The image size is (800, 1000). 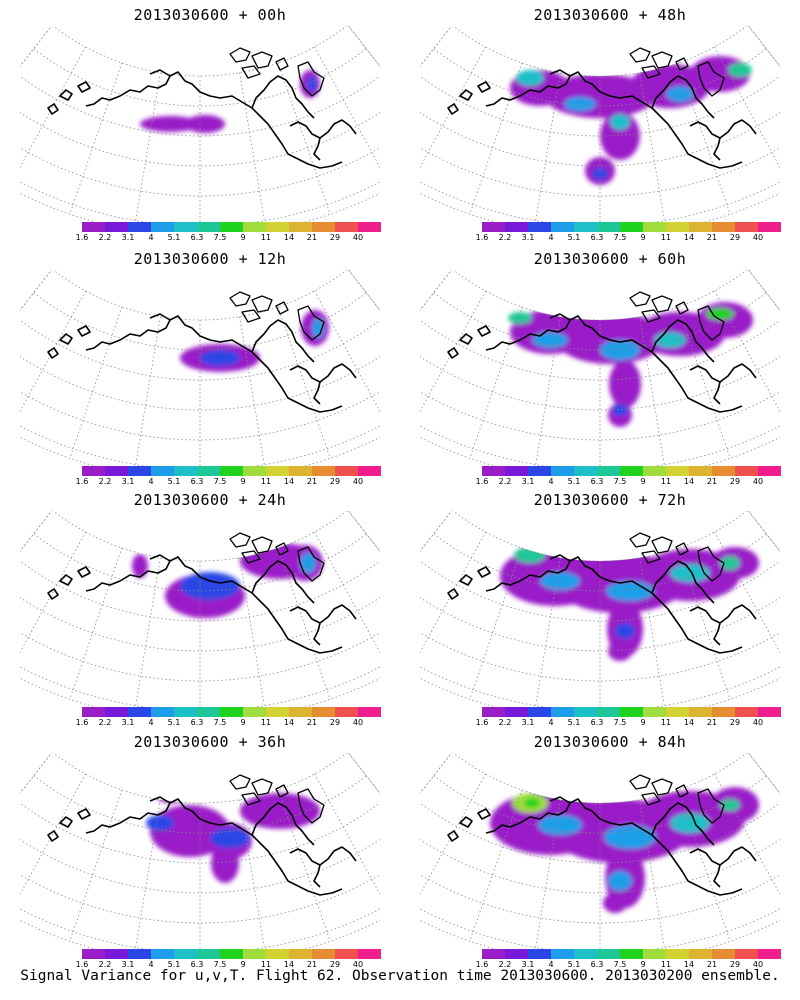 What do you see at coordinates (358, 481) in the screenshot?
I see `colorbar-label: 40` at bounding box center [358, 481].